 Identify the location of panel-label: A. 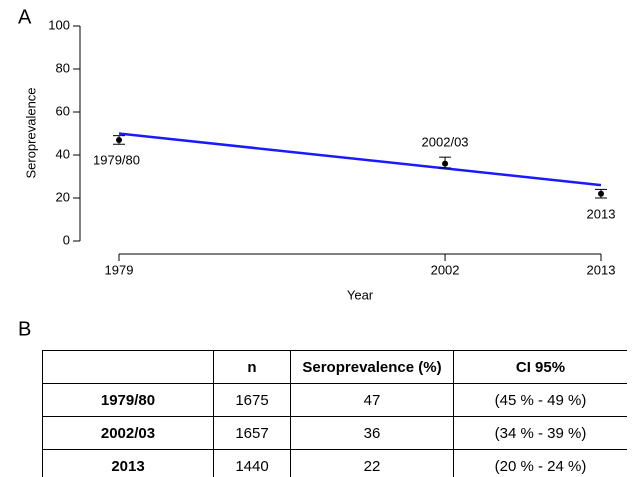
(25, 17).